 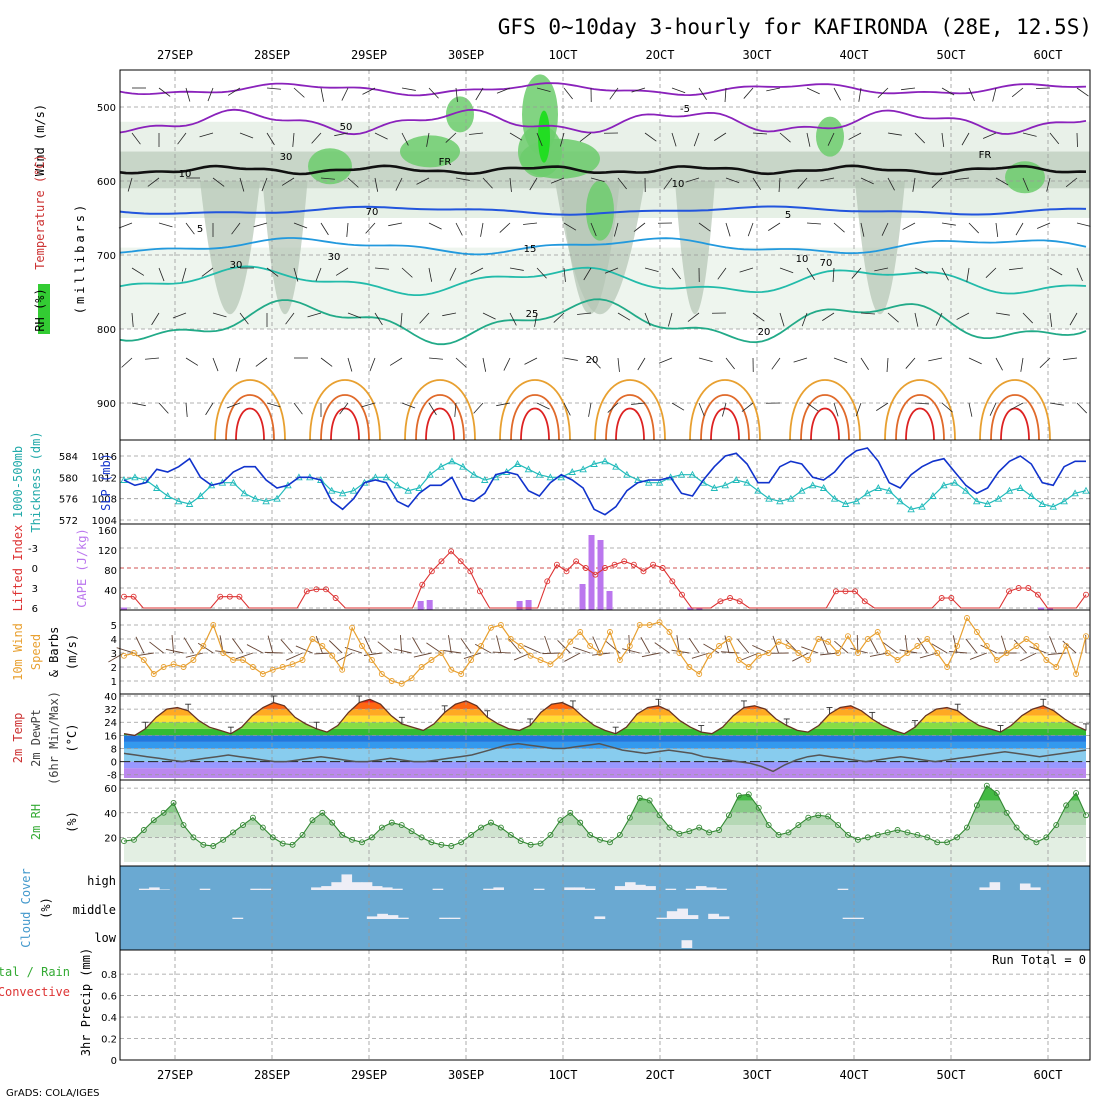 I want to click on slp-line, so click(x=604, y=481).